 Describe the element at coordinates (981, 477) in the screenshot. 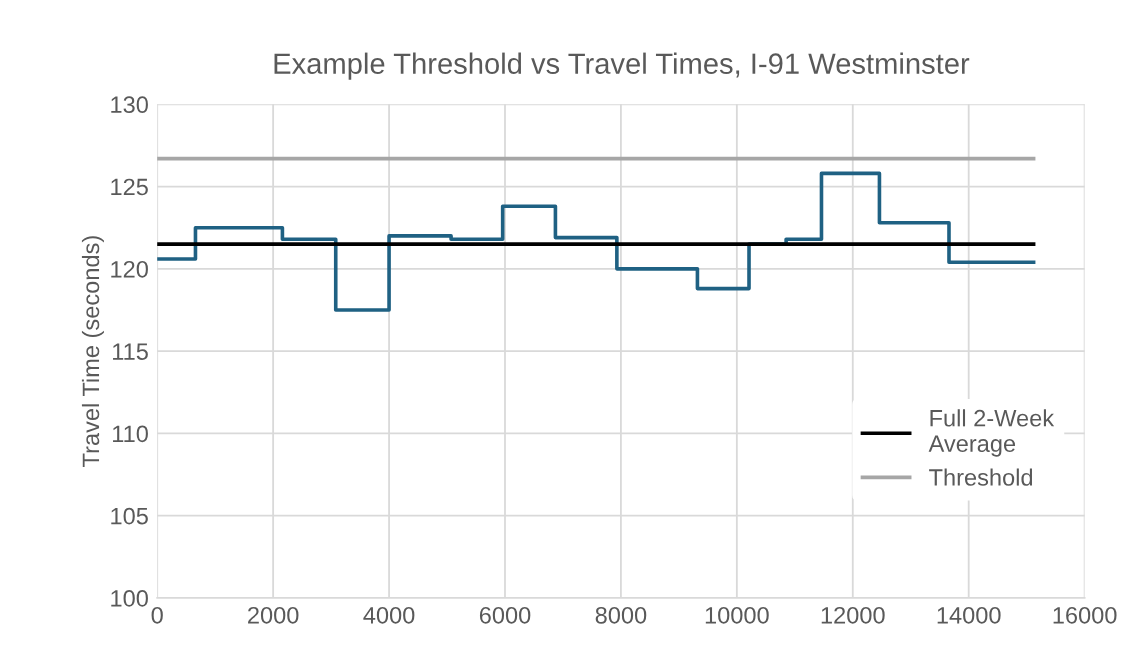

I see `legend-label: Threshold` at that location.